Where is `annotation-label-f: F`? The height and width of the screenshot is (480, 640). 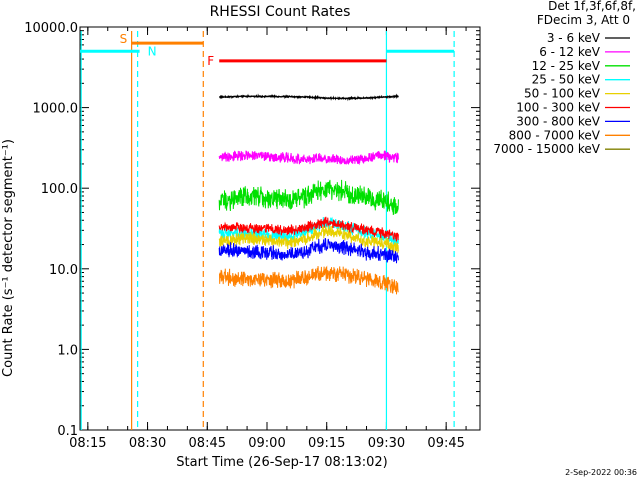
annotation-label-f: F is located at coordinates (210, 61).